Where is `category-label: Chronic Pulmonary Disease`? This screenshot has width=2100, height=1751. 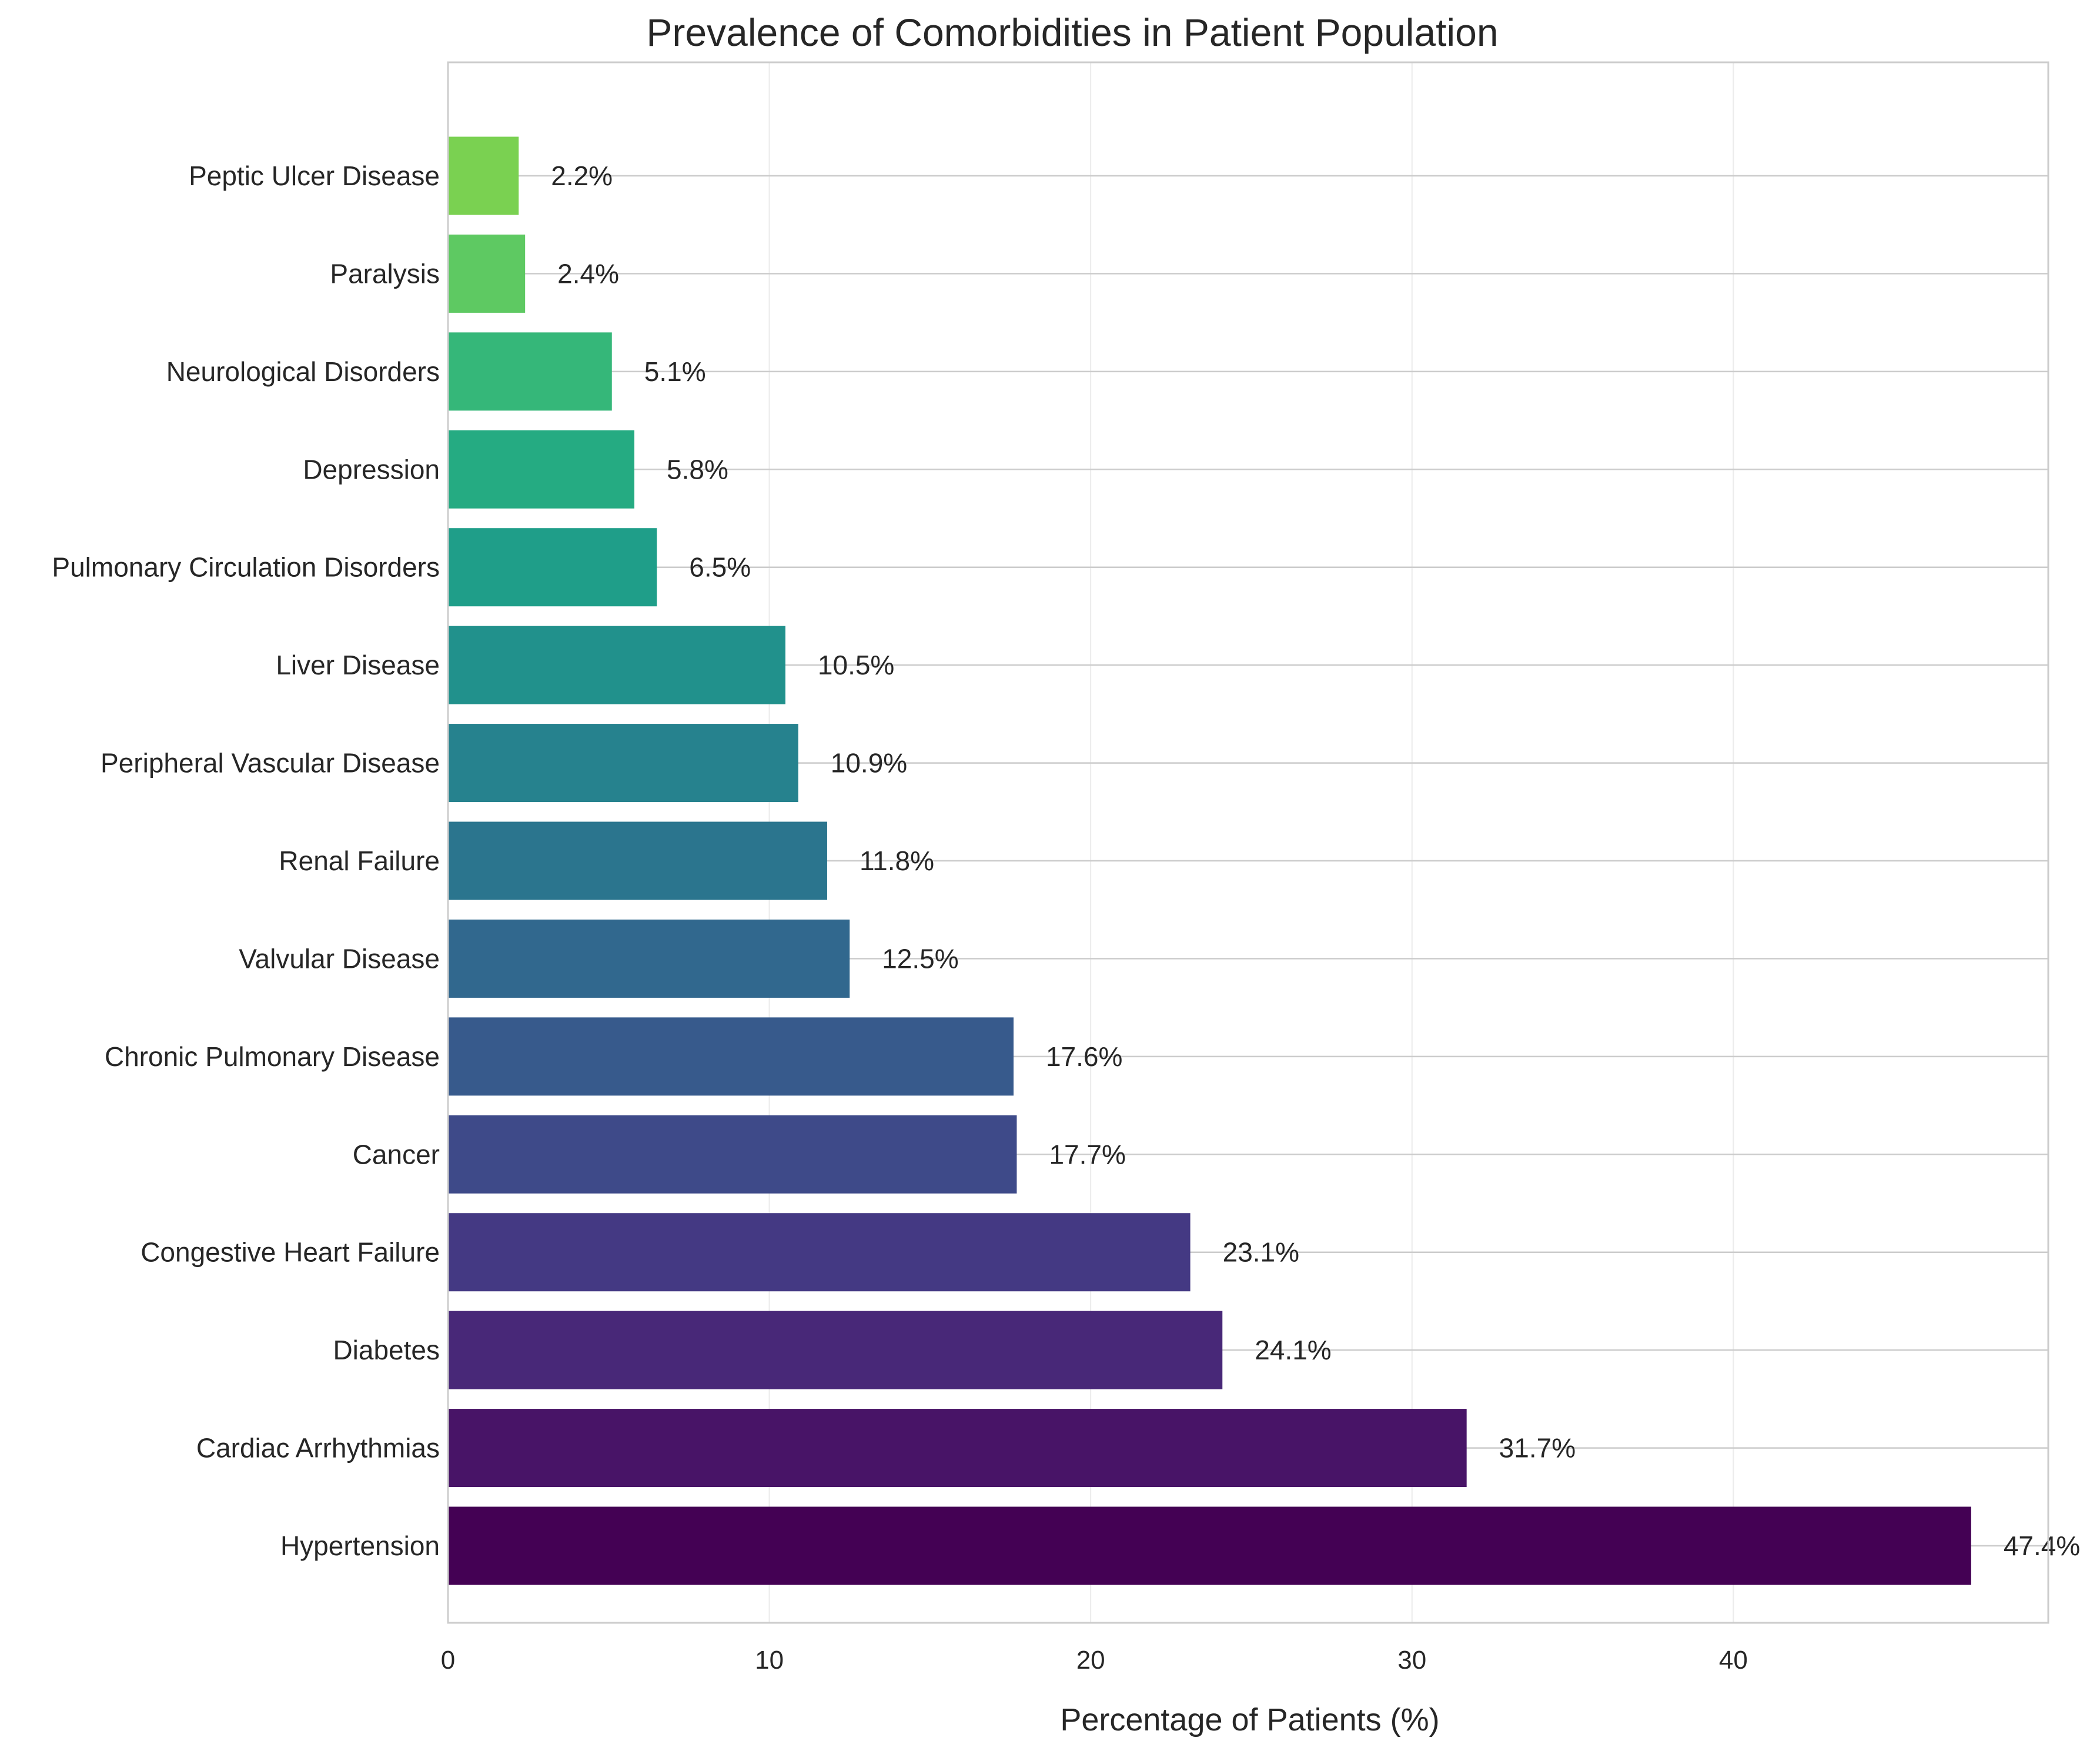 category-label: Chronic Pulmonary Disease is located at coordinates (272, 1056).